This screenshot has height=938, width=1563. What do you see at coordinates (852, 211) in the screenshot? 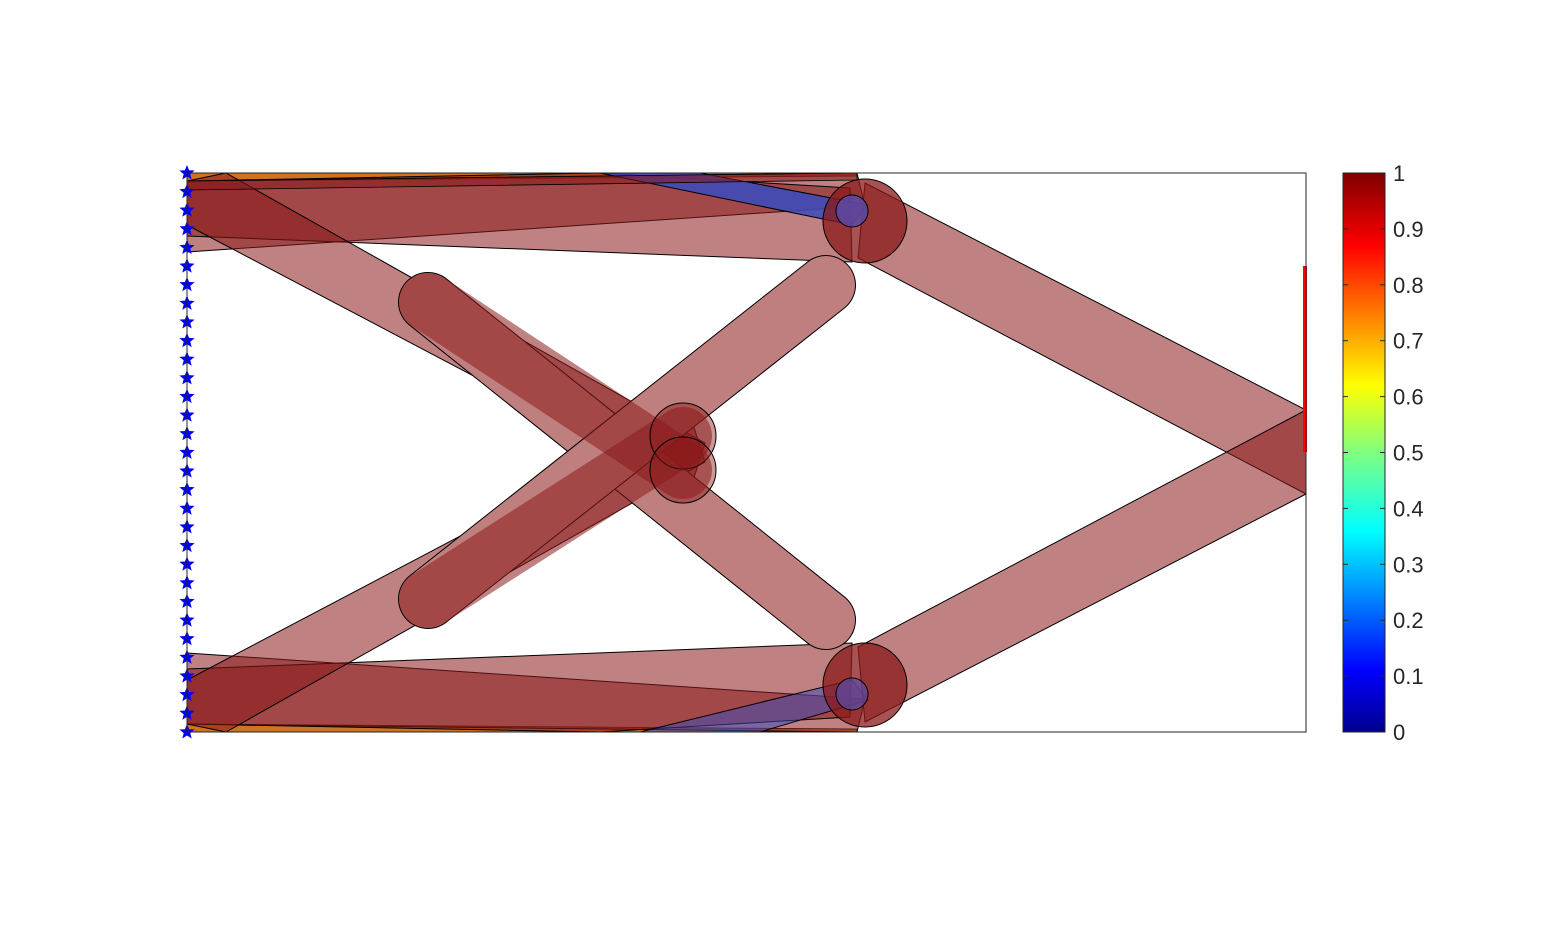
I see `node-top-inner` at bounding box center [852, 211].